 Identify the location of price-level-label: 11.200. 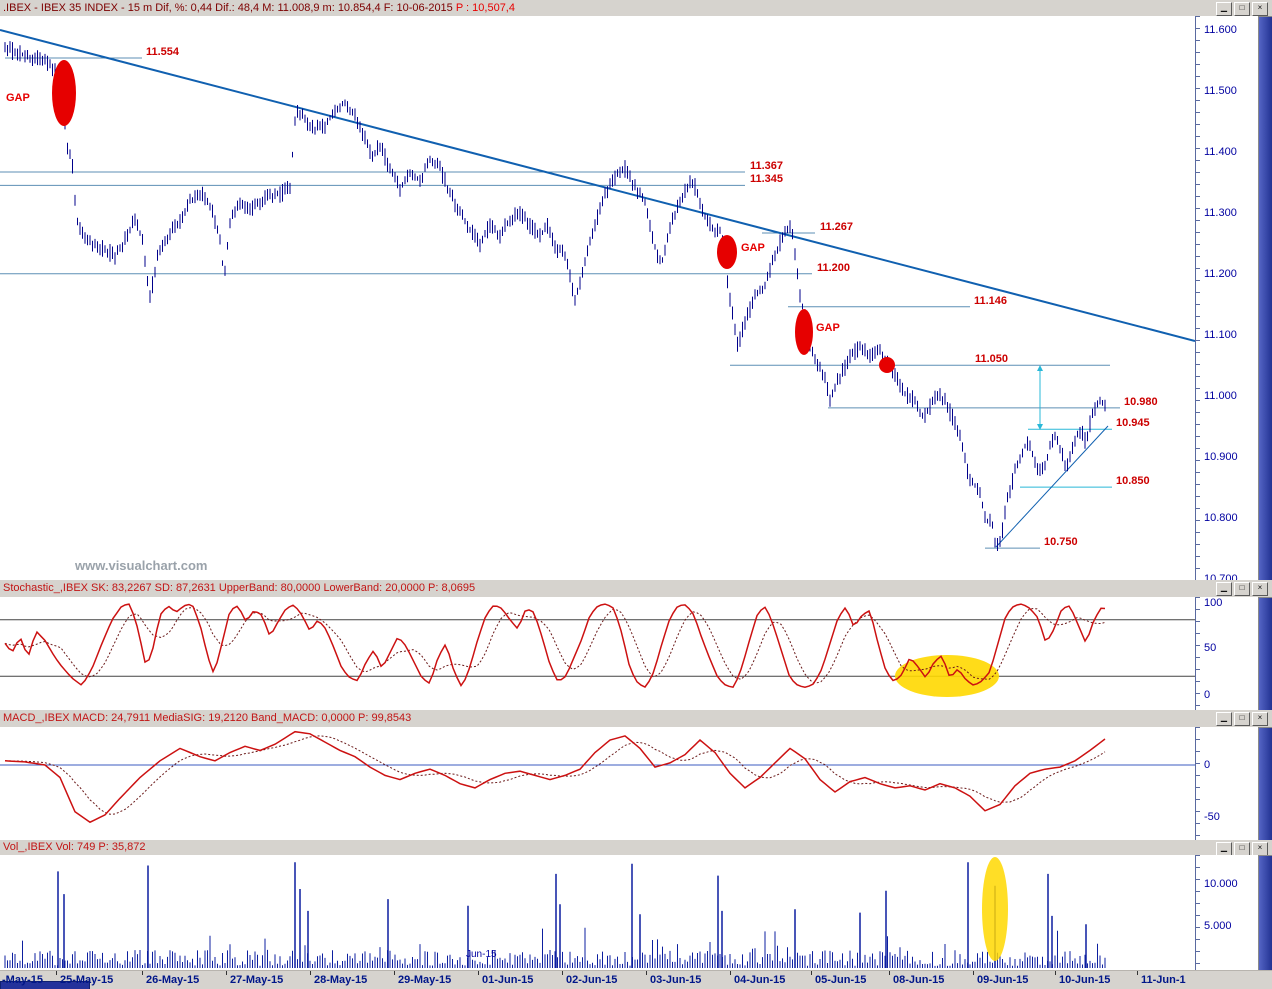
(834, 267).